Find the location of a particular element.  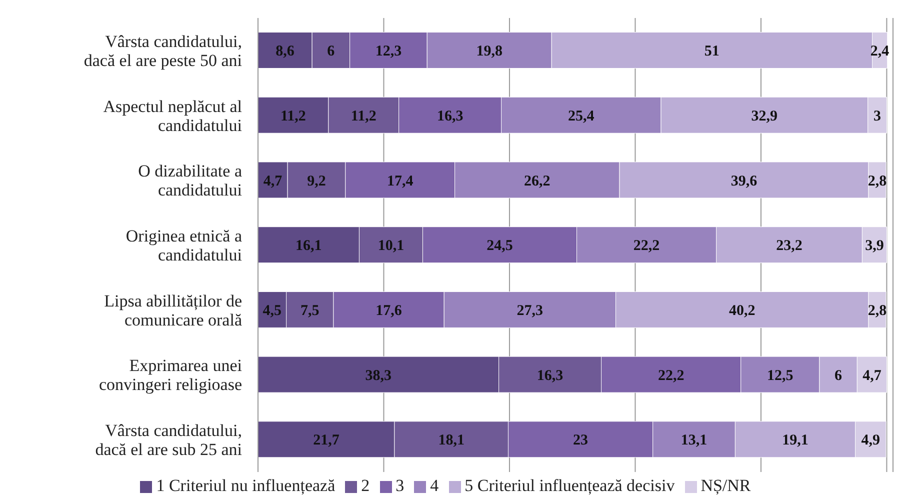

y-tick-label: Originea etnică a candidatului is located at coordinates (184, 245).